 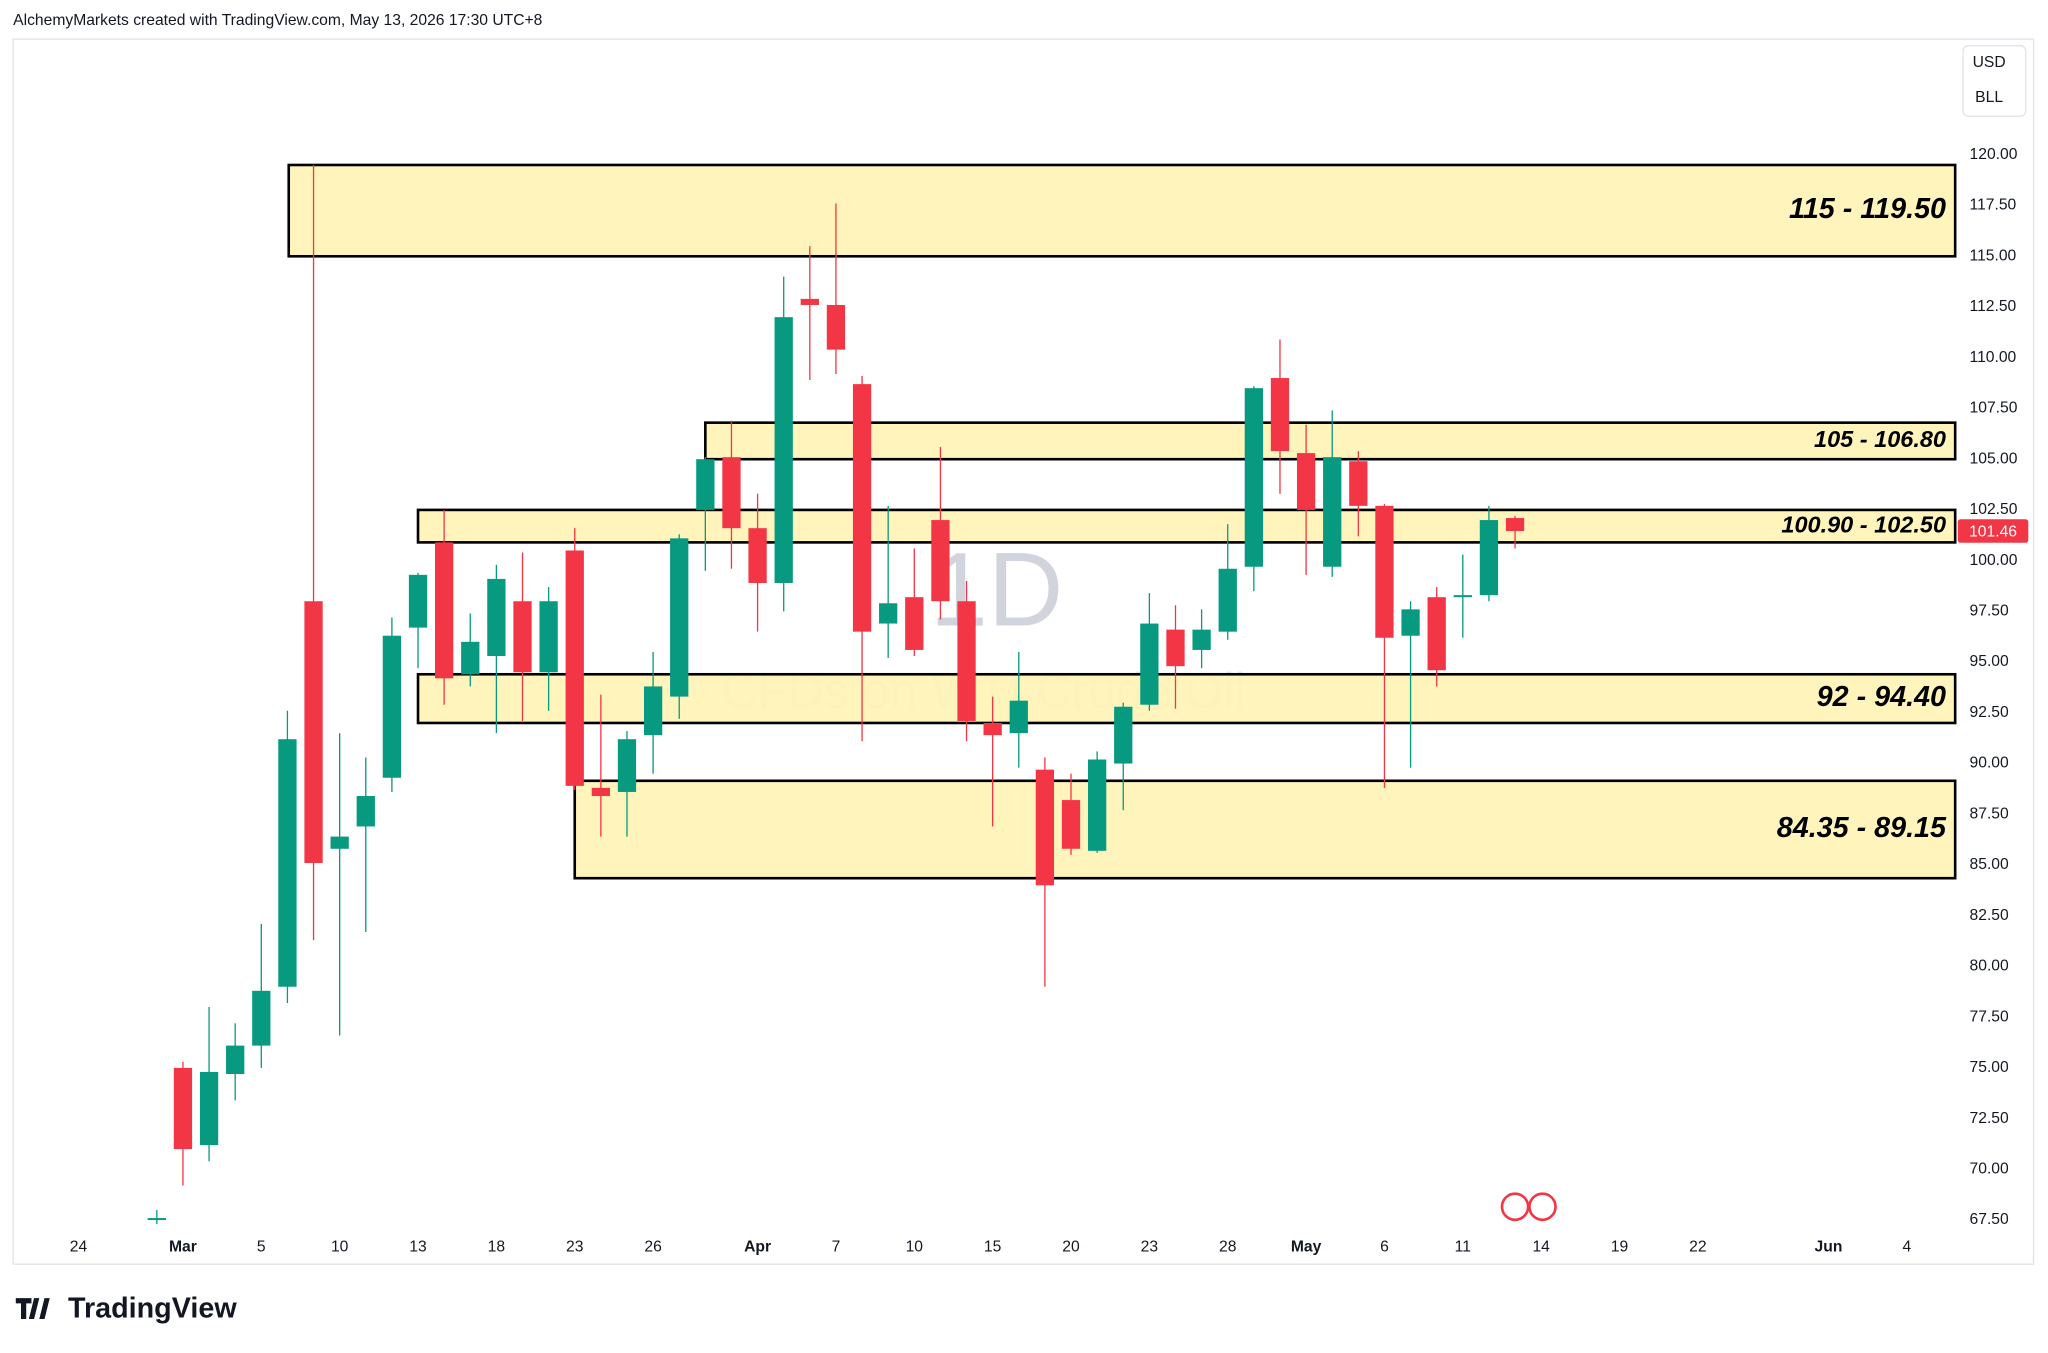 What do you see at coordinates (1541, 1246) in the screenshot?
I see `x-tick-label: 14` at bounding box center [1541, 1246].